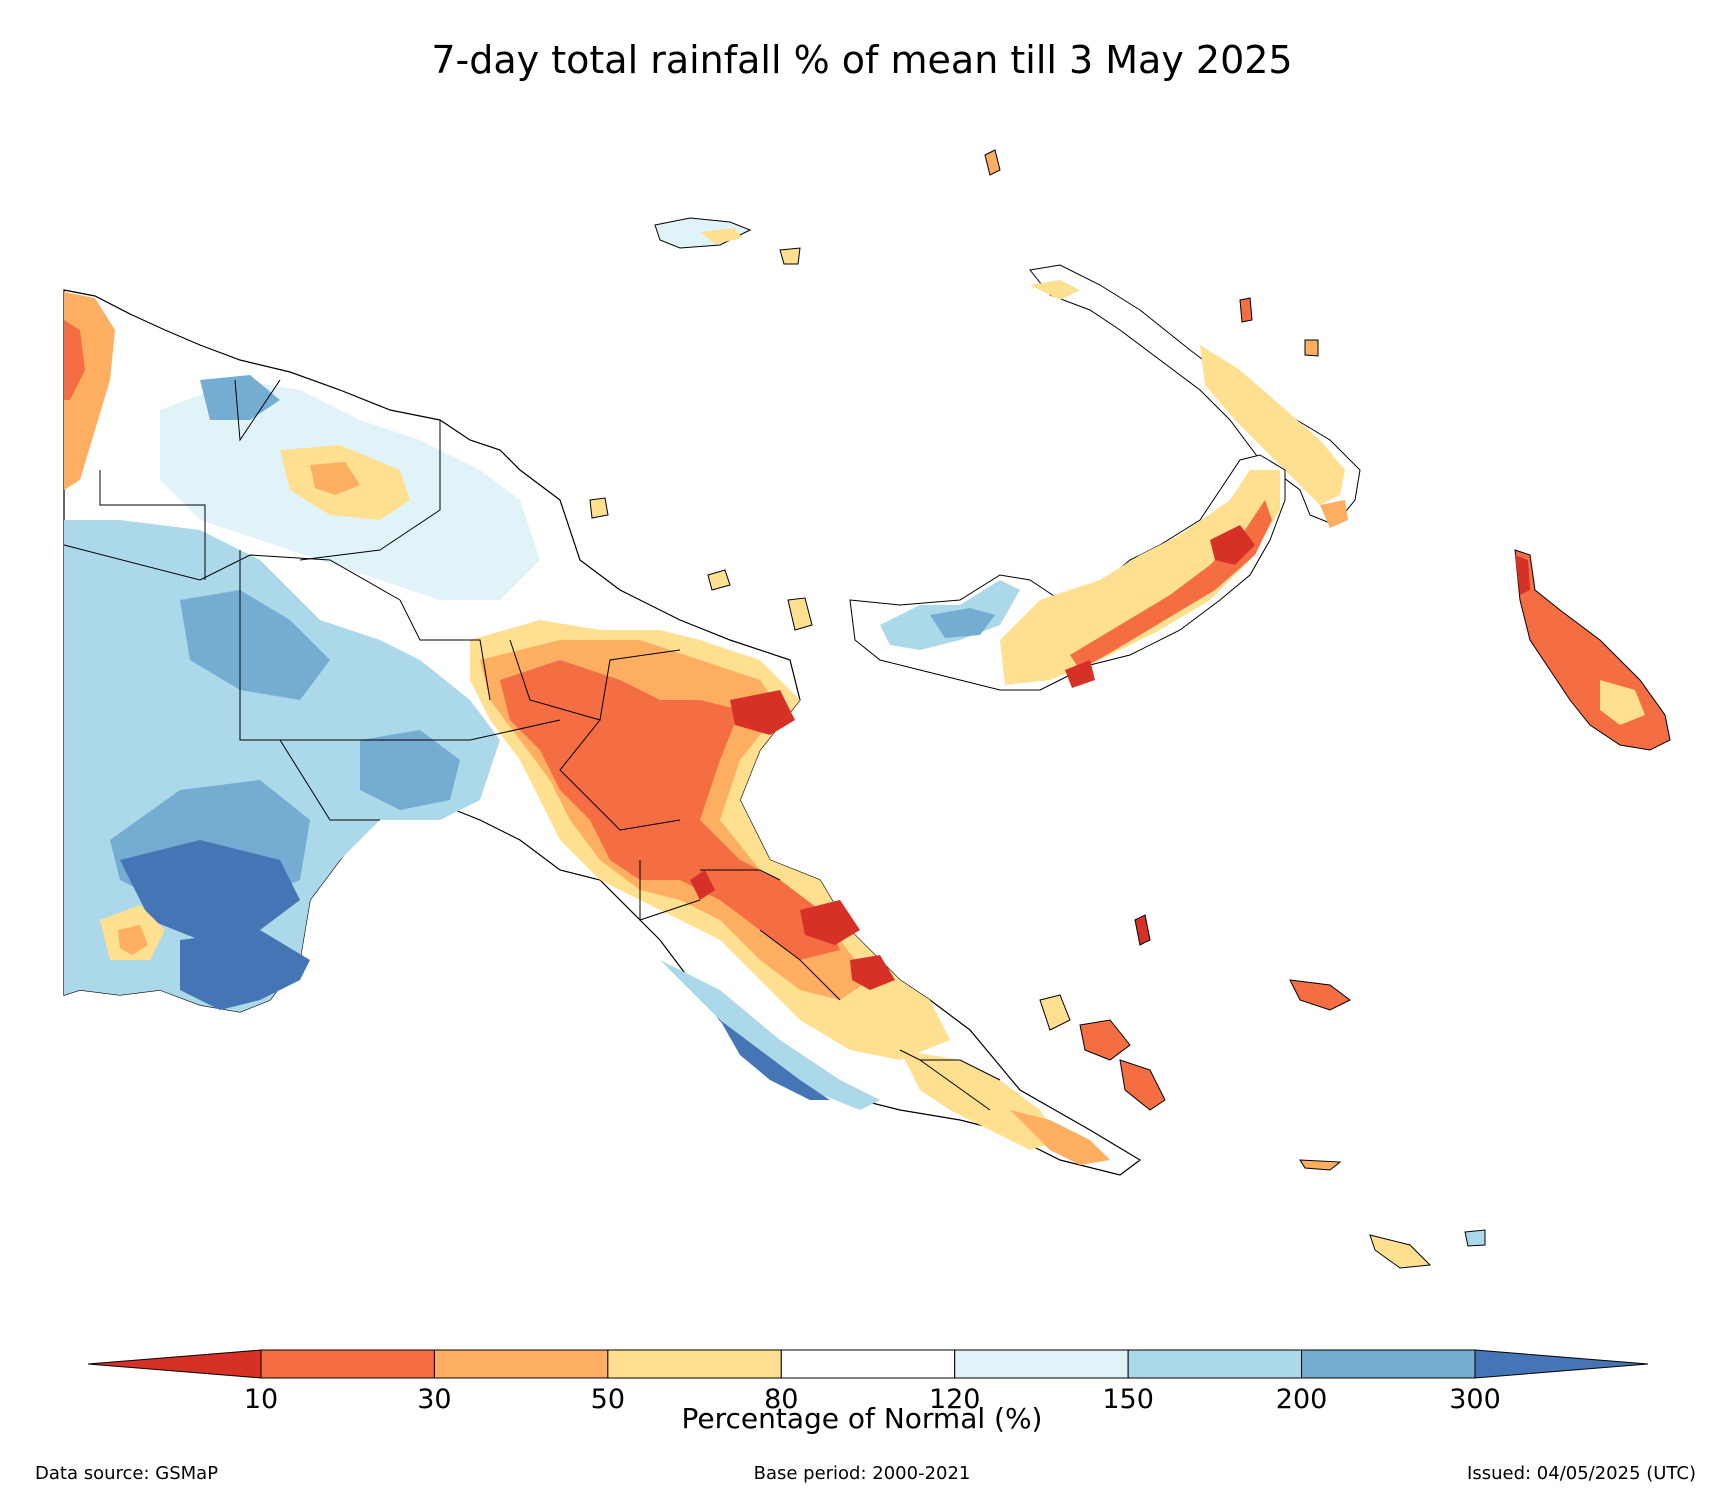 The height and width of the screenshot is (1494, 1724). I want to click on bougainville-island, so click(1592, 650).